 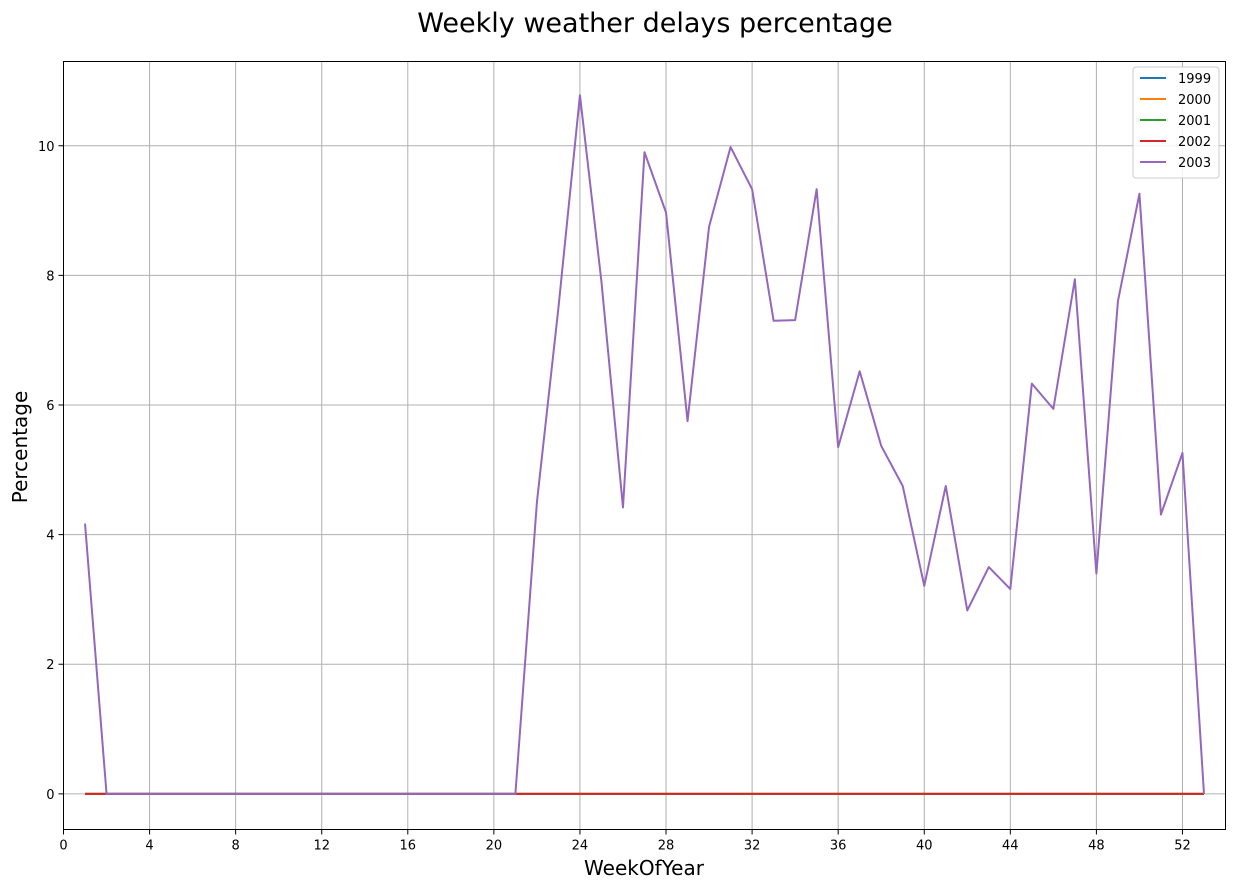 What do you see at coordinates (20, 447) in the screenshot?
I see `y-axis-label: Percentage` at bounding box center [20, 447].